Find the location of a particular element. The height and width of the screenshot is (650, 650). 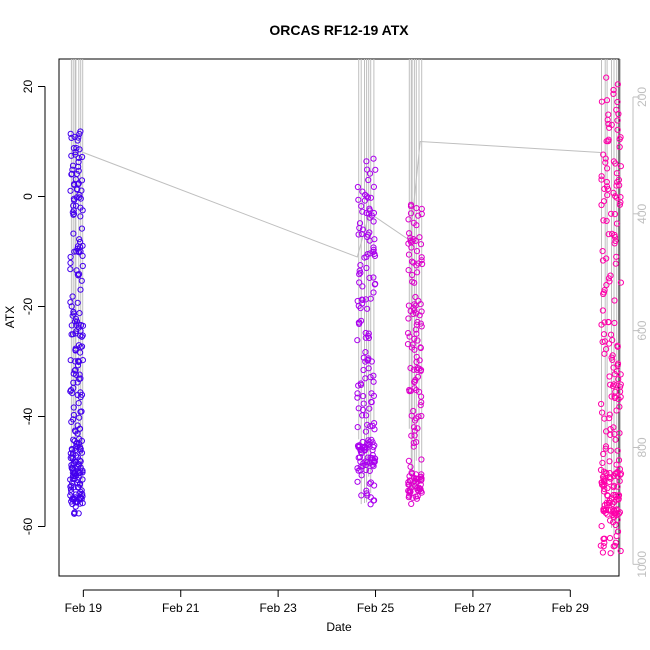

secondary-tick-label: 400 is located at coordinates (642, 213).